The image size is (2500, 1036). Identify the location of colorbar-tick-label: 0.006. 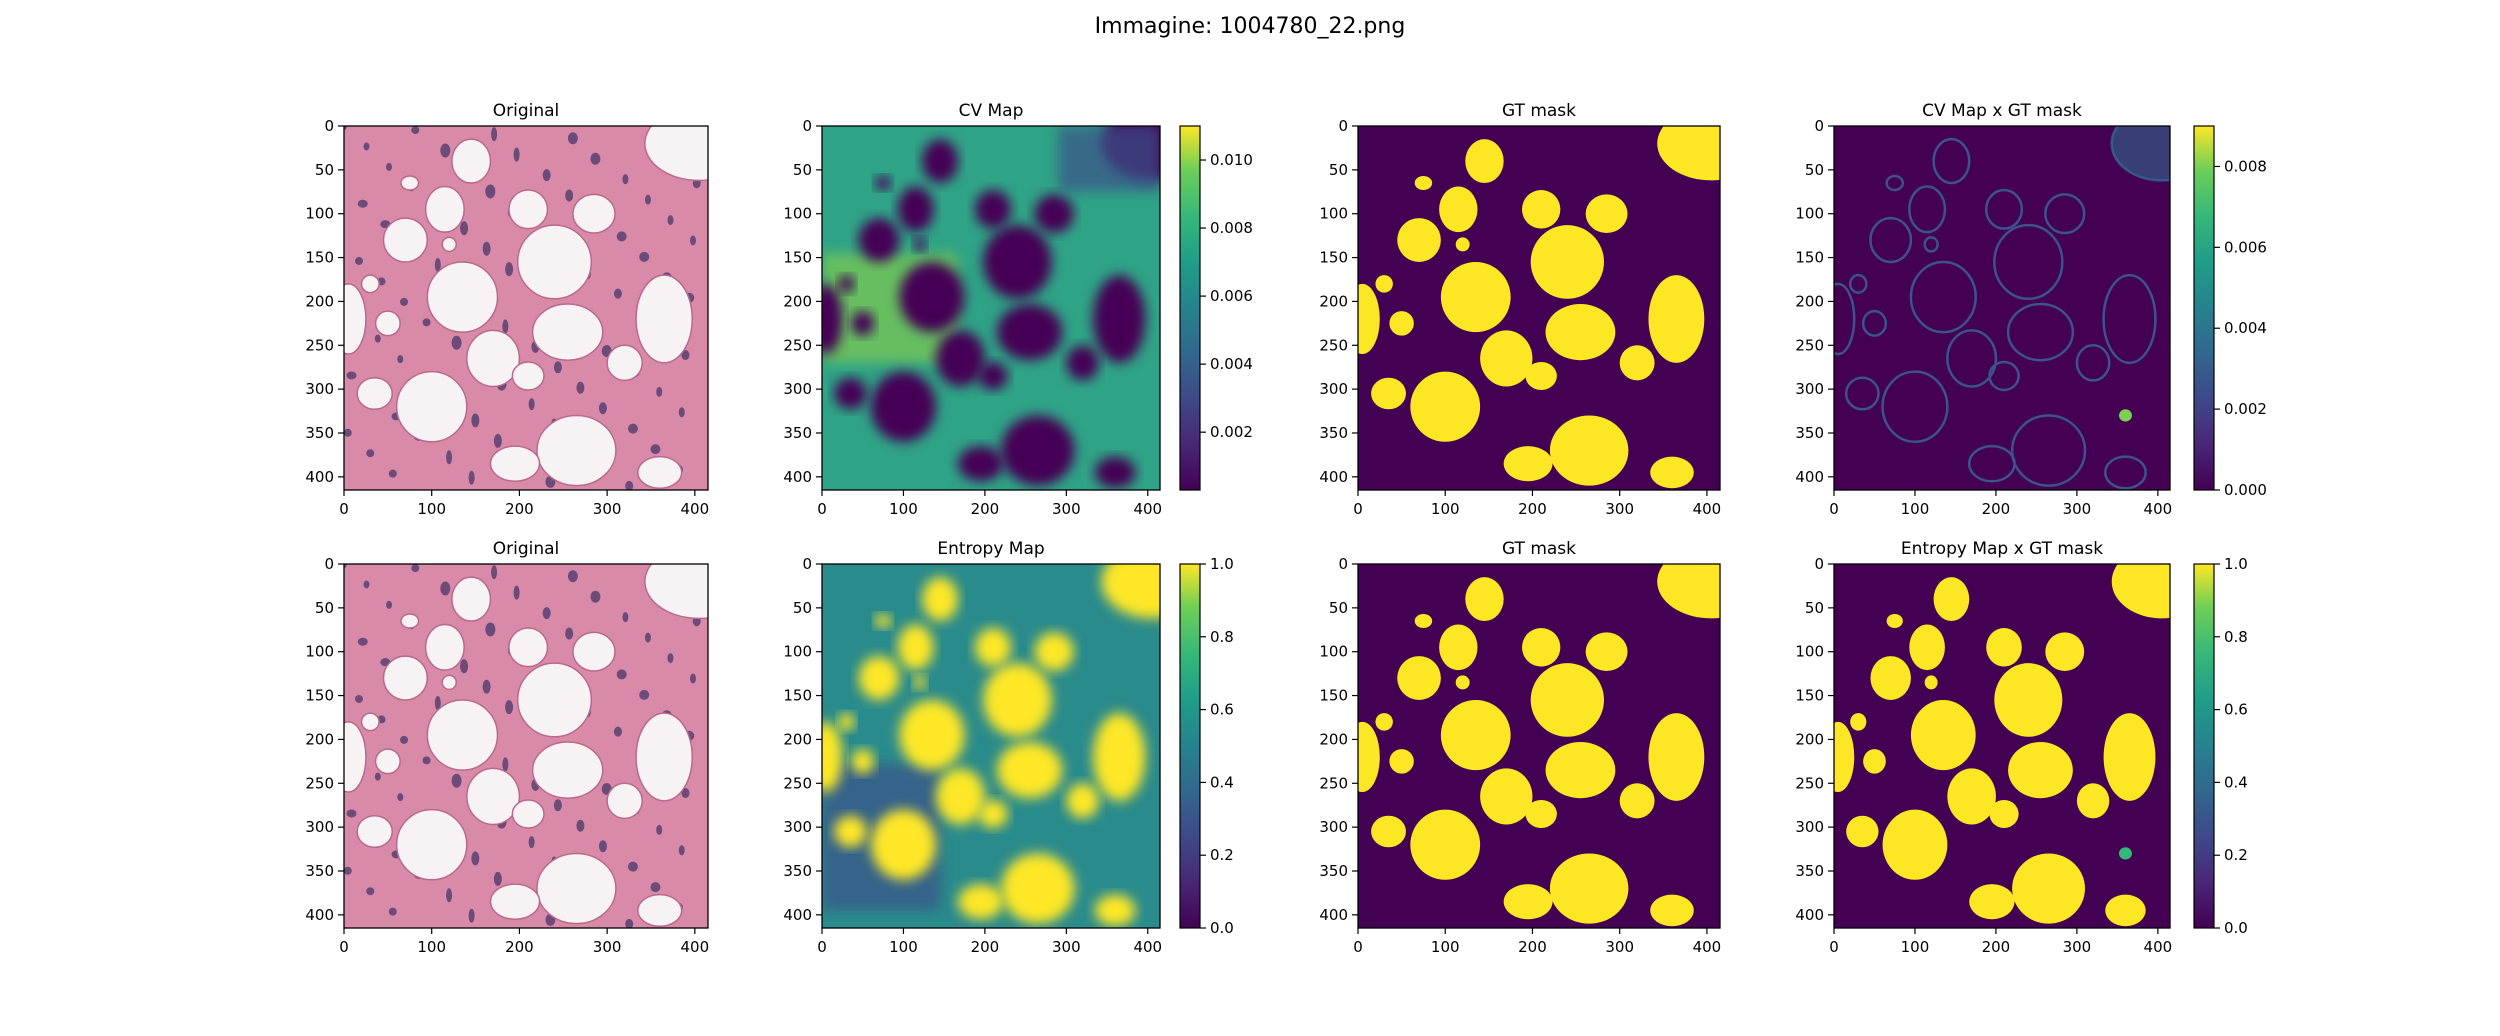
(1231, 296).